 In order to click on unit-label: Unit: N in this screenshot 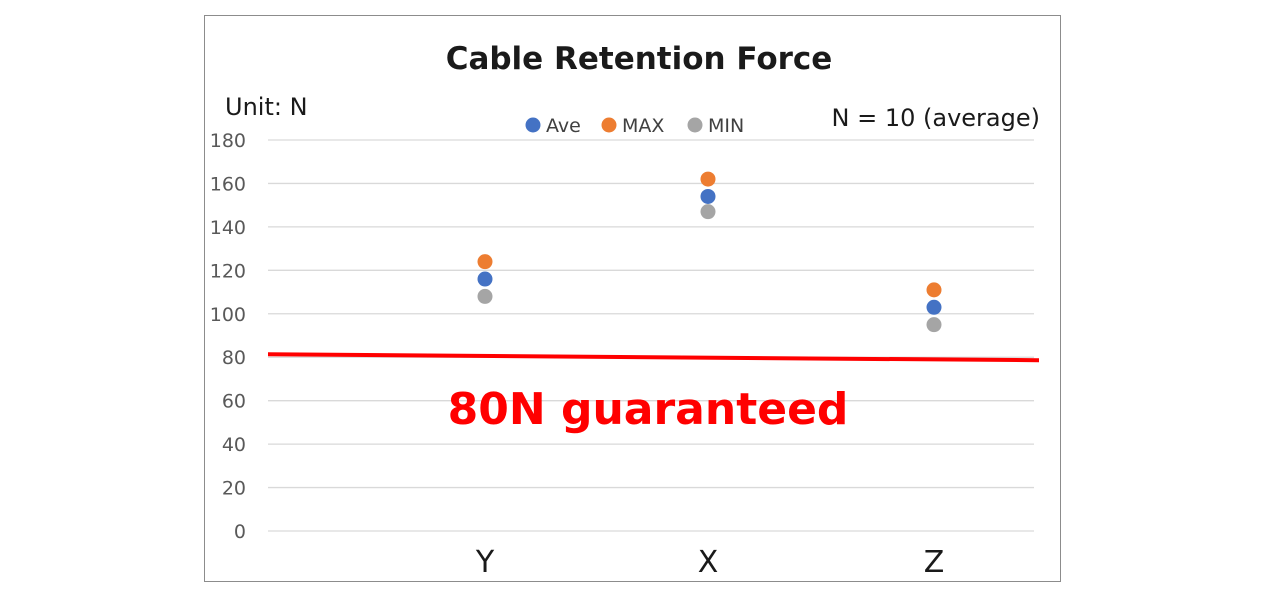, I will do `click(266, 107)`.